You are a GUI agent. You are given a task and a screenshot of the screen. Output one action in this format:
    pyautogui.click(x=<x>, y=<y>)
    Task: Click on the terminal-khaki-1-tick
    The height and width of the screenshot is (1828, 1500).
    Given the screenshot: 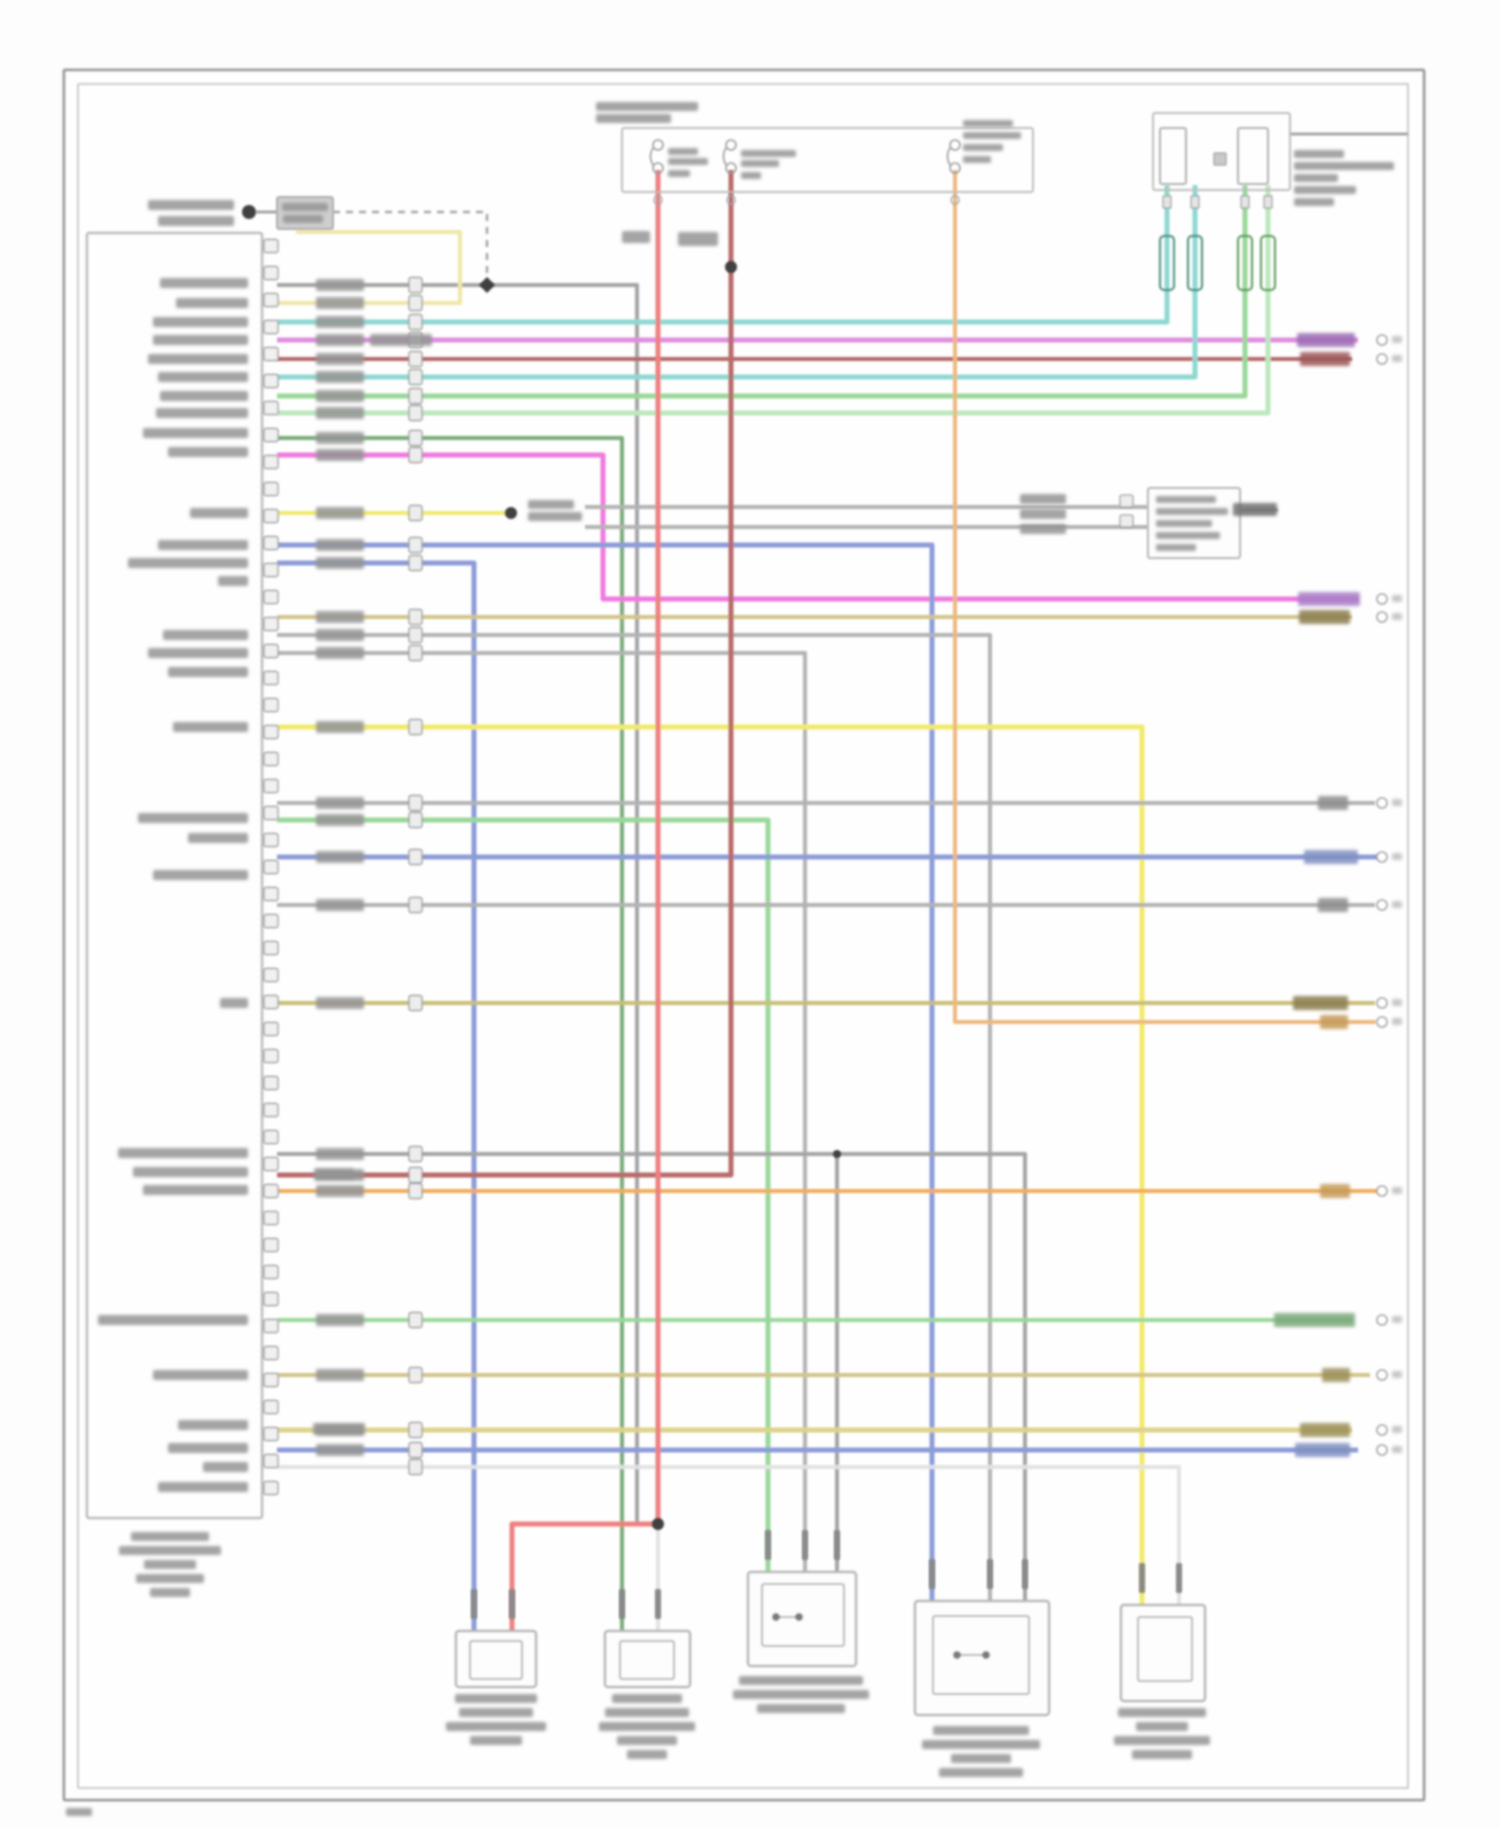 What is the action you would take?
    pyautogui.click(x=1397, y=1374)
    